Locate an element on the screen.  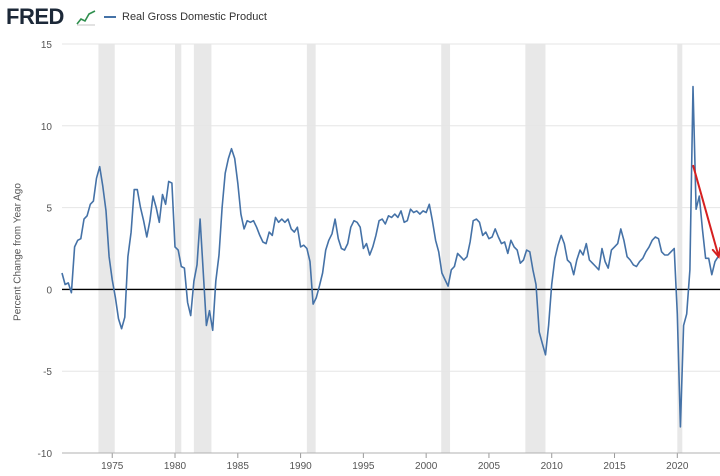
x-tick-label: 2020 is located at coordinates (677, 466).